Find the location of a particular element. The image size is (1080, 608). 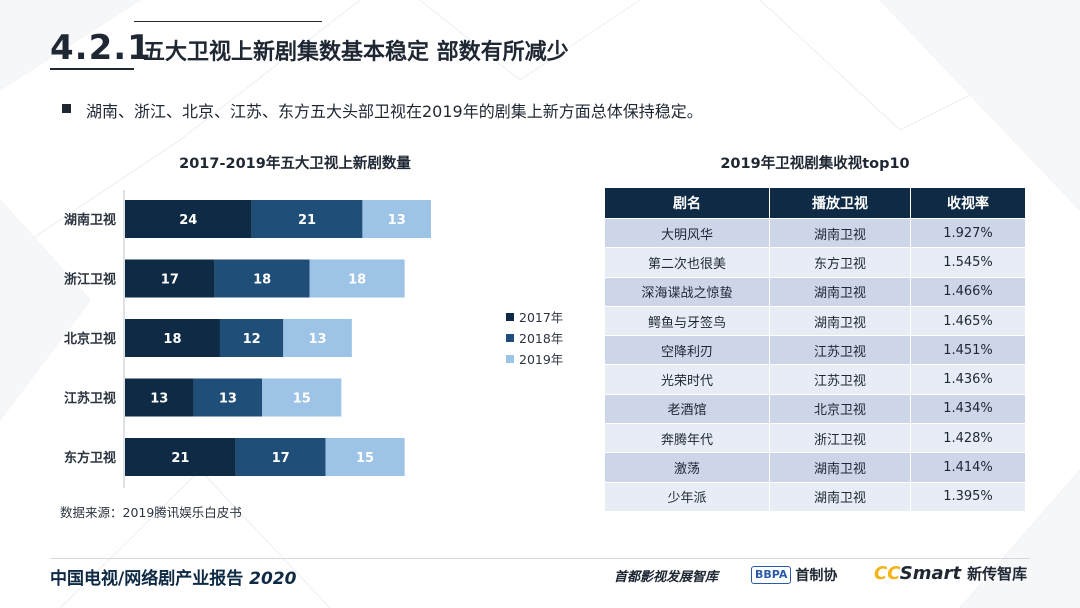

legend-item-2019: 2019年 is located at coordinates (534, 358).